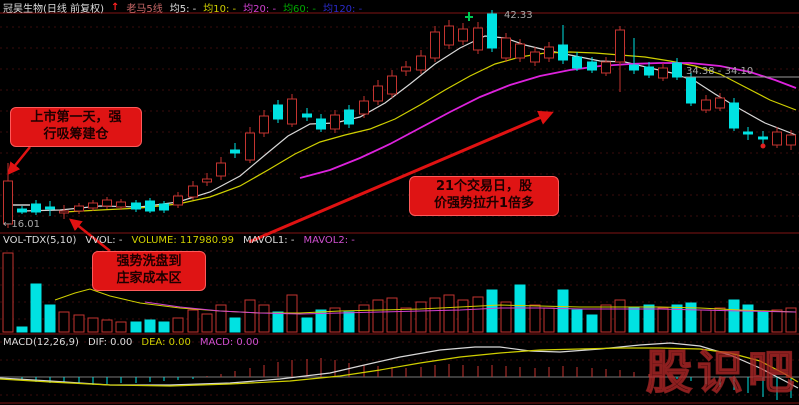 The width and height of the screenshot is (799, 405). I want to click on macd-histogram-layer, so click(406, 379).